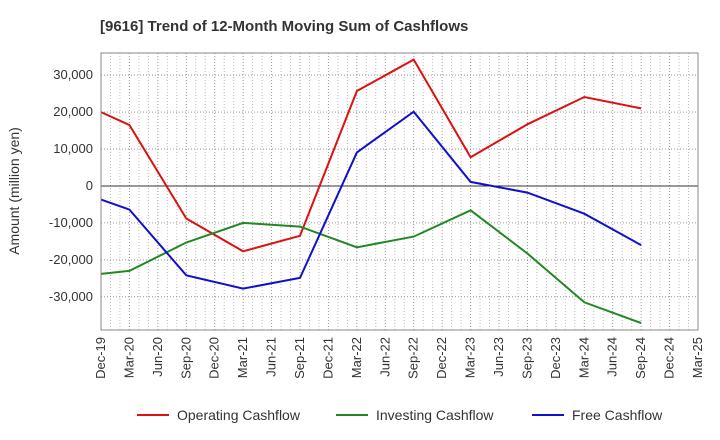 The image size is (720, 440). What do you see at coordinates (583, 357) in the screenshot?
I see `x-tick-label: Mar-24` at bounding box center [583, 357].